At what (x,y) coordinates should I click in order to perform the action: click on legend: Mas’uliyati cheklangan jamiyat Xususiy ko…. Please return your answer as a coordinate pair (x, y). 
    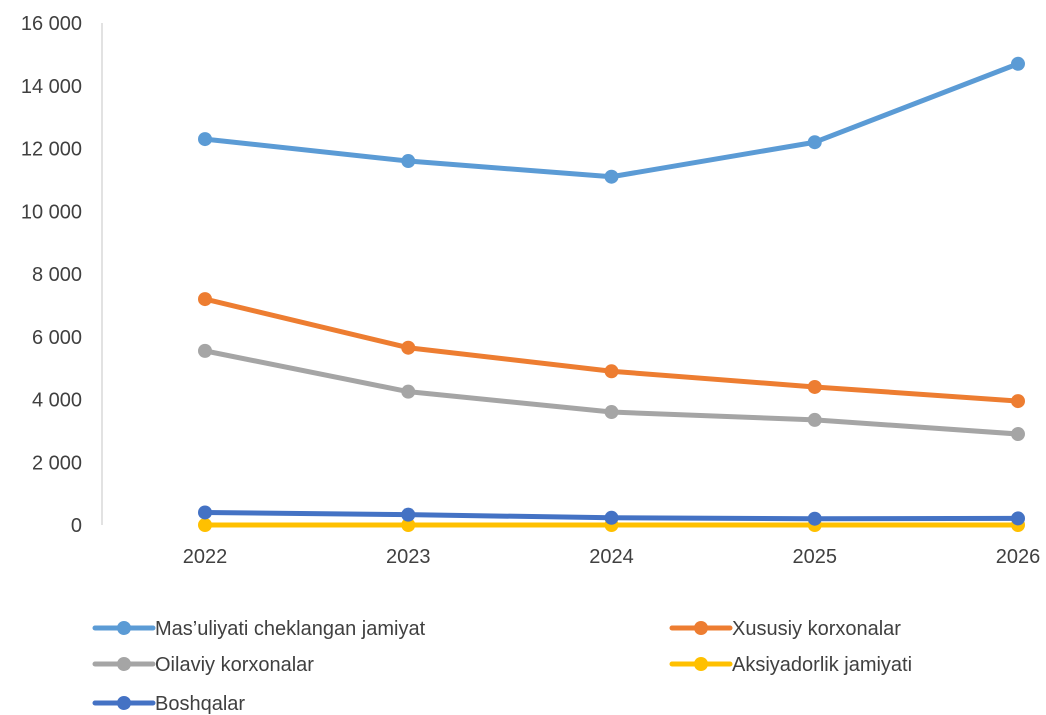
    Looking at the image, I should click on (502, 666).